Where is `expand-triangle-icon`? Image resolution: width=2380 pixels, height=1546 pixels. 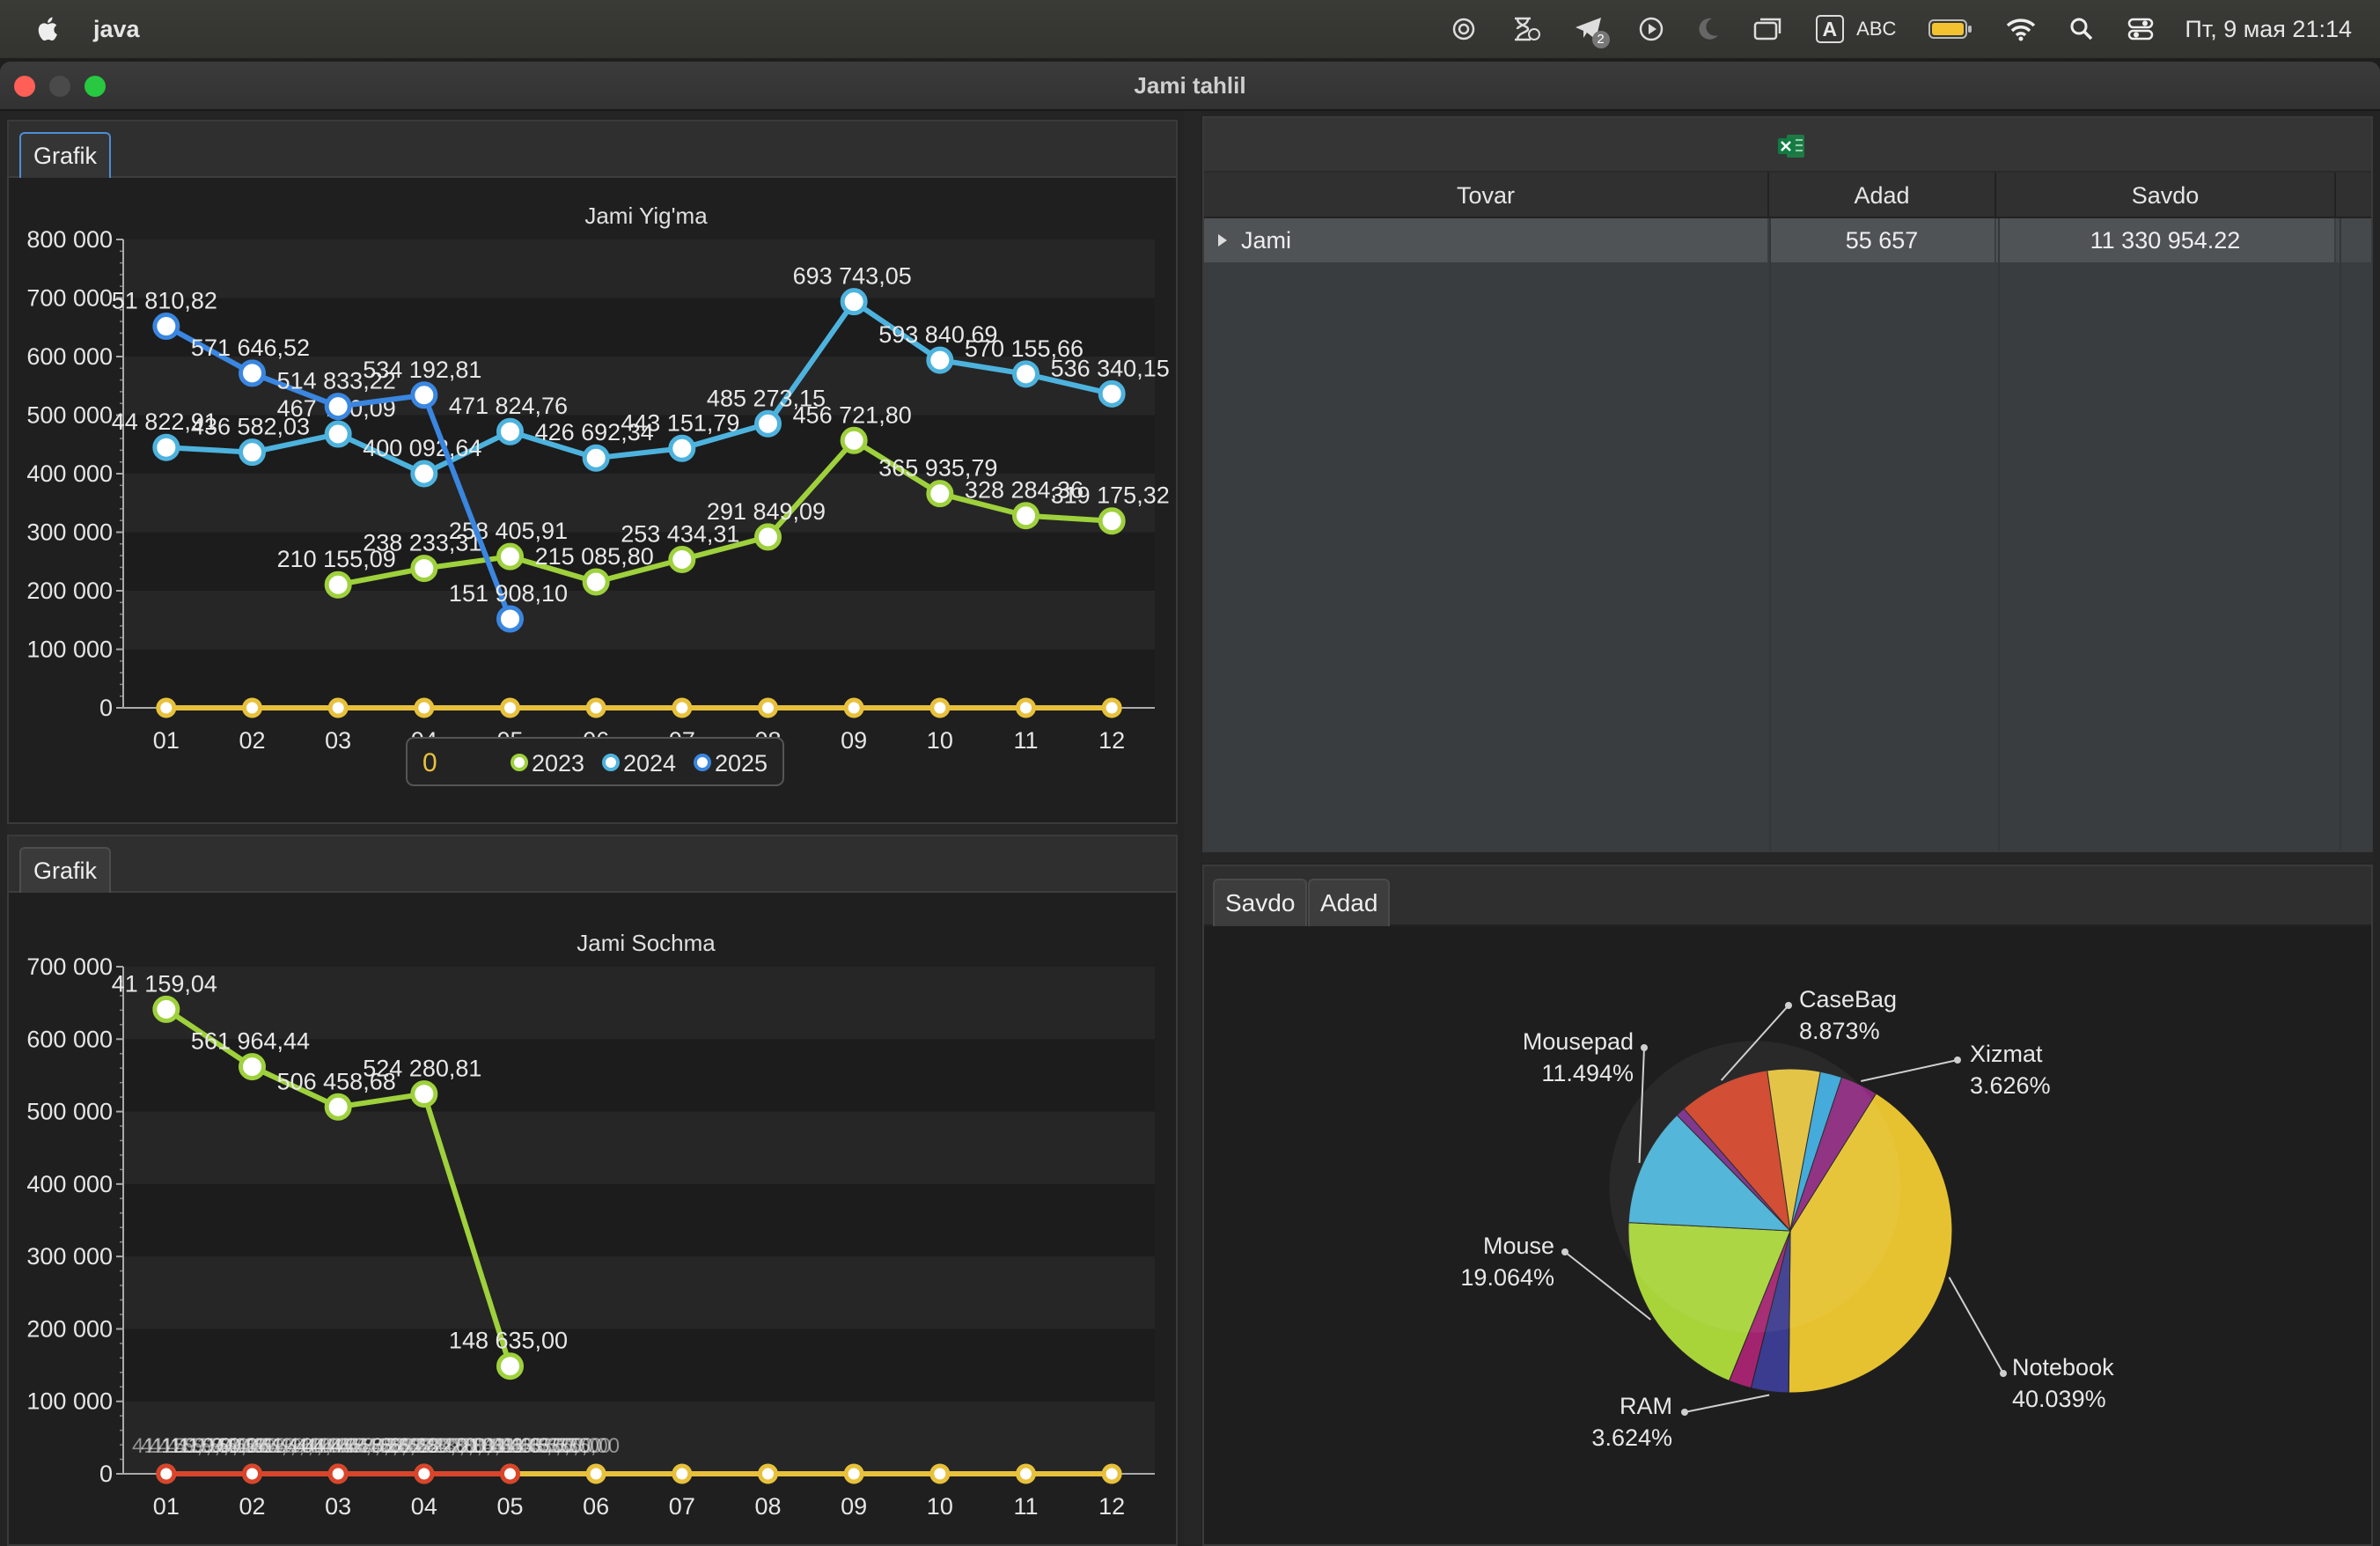 expand-triangle-icon is located at coordinates (1222, 240).